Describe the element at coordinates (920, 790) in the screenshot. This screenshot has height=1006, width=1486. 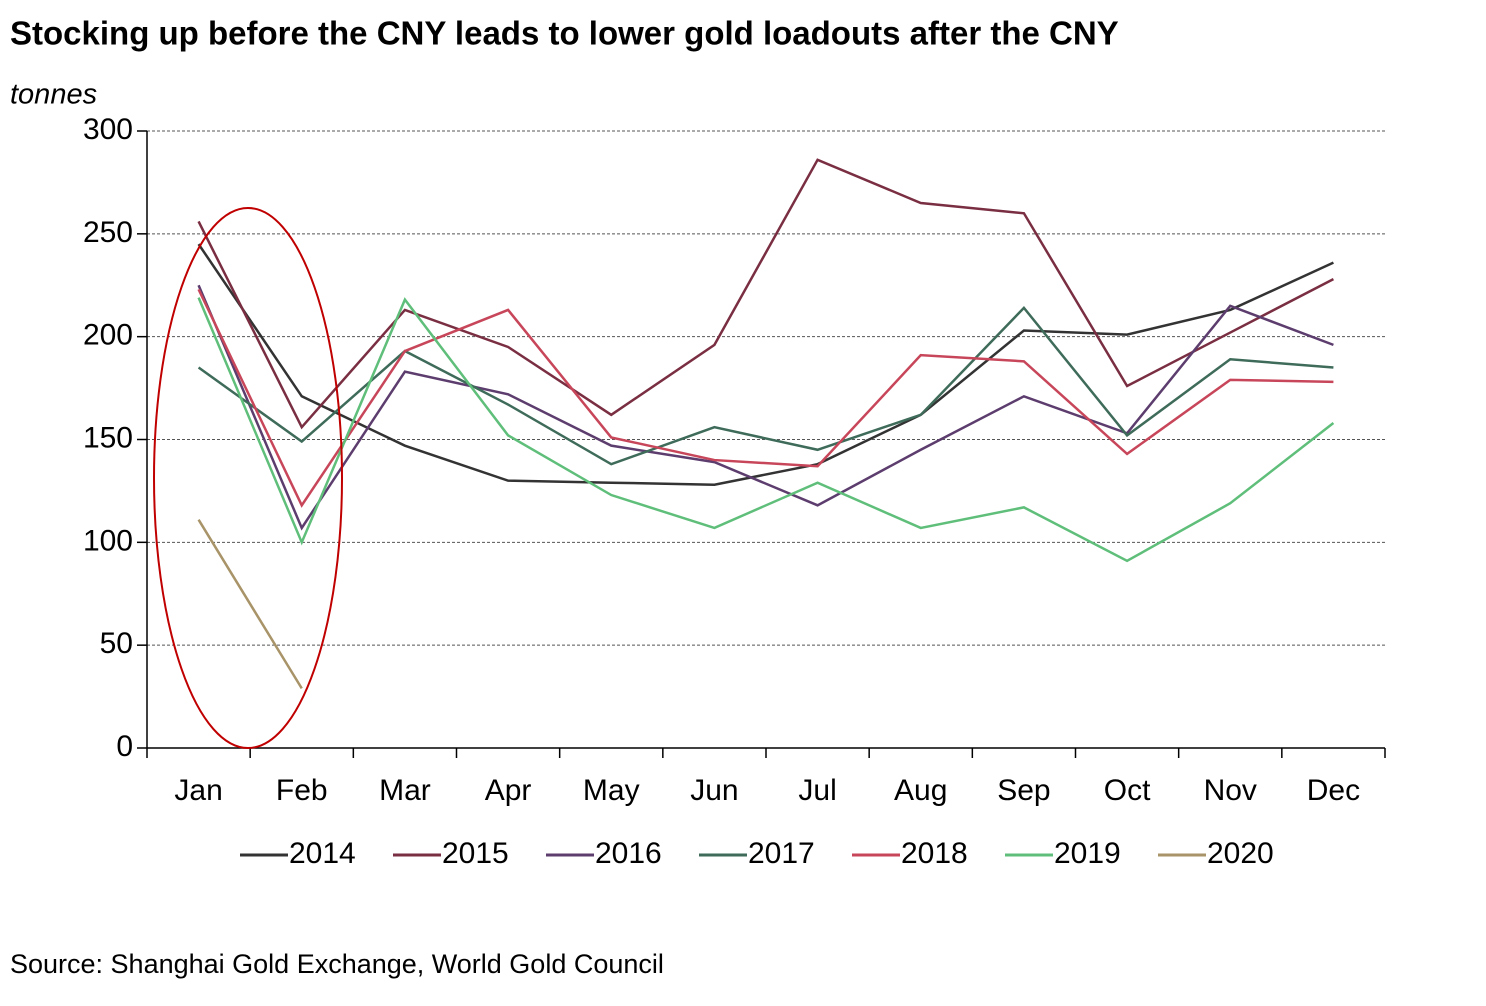
I see `x-tick-label: Aug` at that location.